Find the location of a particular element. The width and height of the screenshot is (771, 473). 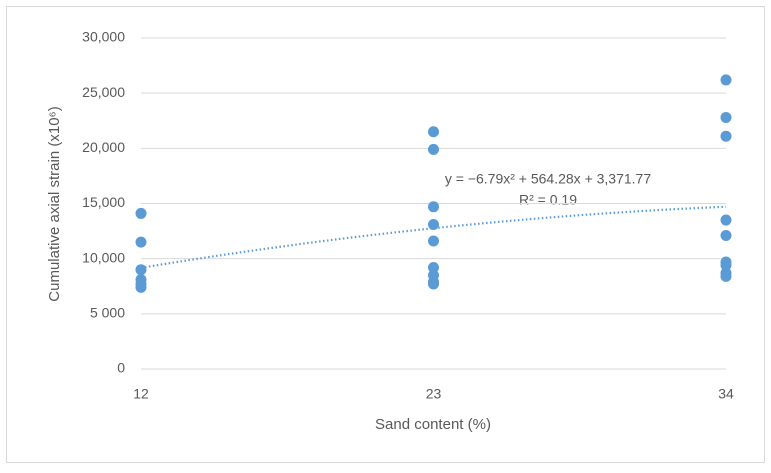

x-tick-label: 12 is located at coordinates (141, 394).